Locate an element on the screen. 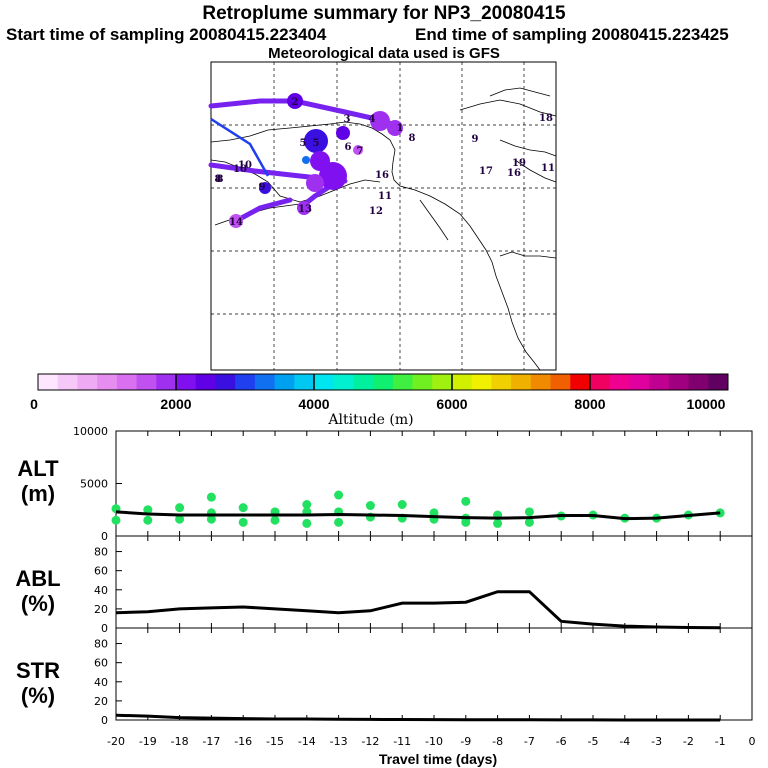 Image resolution: width=768 pixels, height=768 pixels. x-tick-label: -2 is located at coordinates (688, 741).